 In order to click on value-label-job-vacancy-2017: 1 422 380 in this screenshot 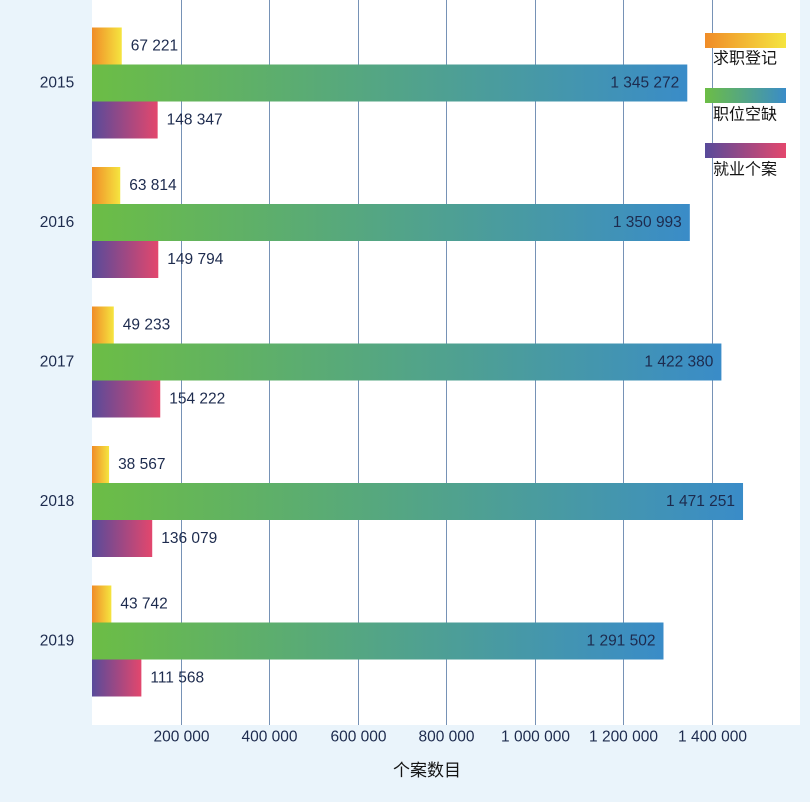, I will do `click(678, 362)`.